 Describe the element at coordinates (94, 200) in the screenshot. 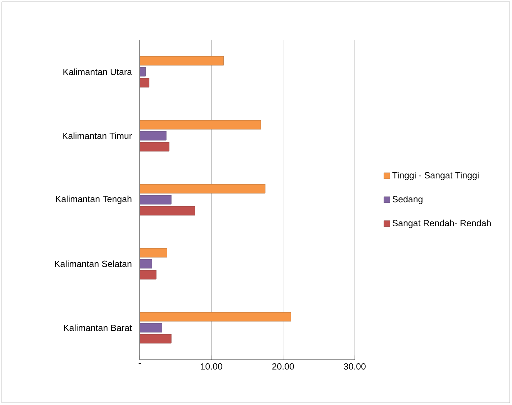

I see `y-tick-label: Kalimantan Tengah` at that location.